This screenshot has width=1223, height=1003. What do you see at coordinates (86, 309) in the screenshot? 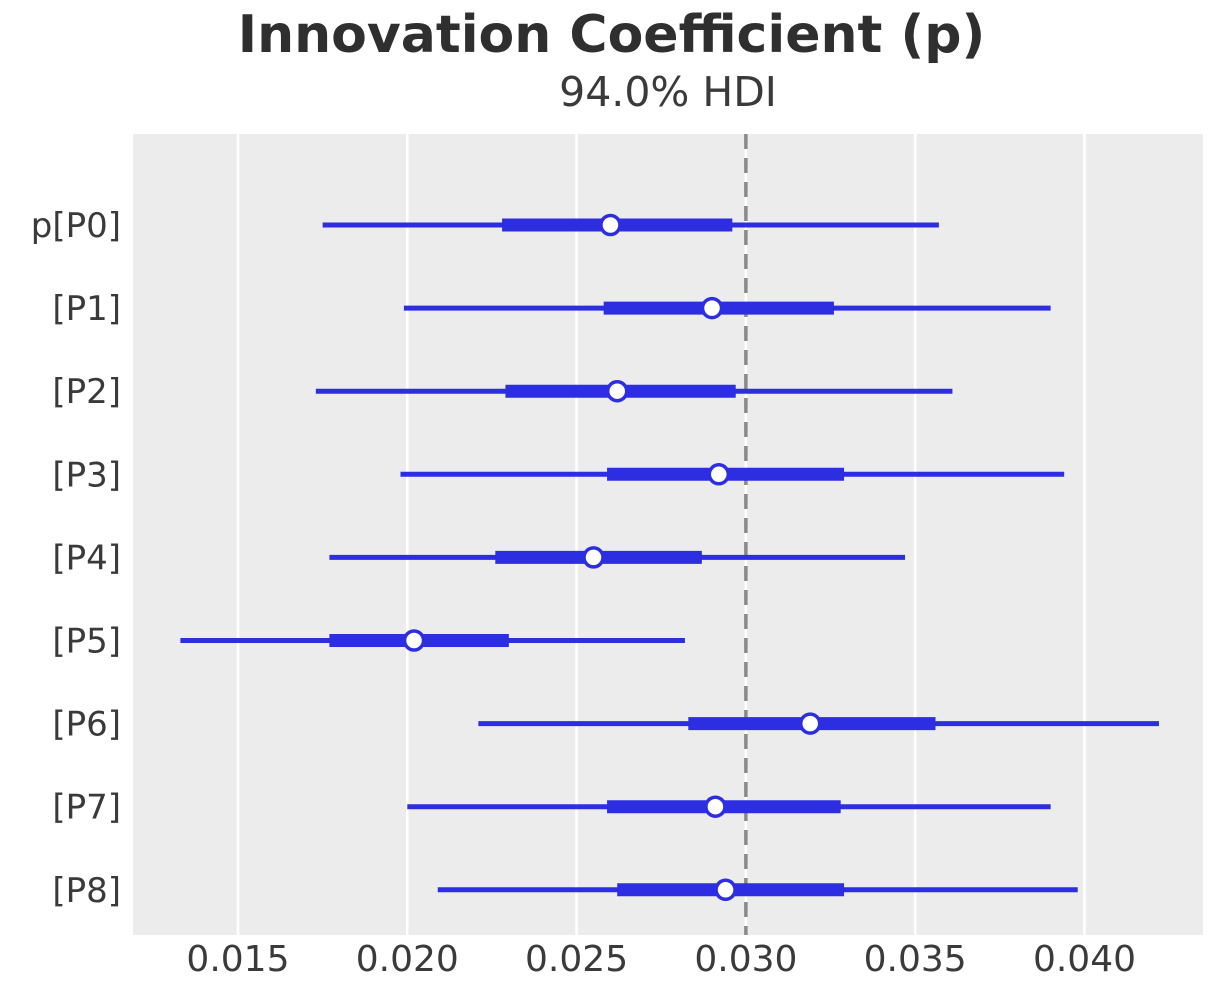
I see `y-tick-label: [P1]` at bounding box center [86, 309].